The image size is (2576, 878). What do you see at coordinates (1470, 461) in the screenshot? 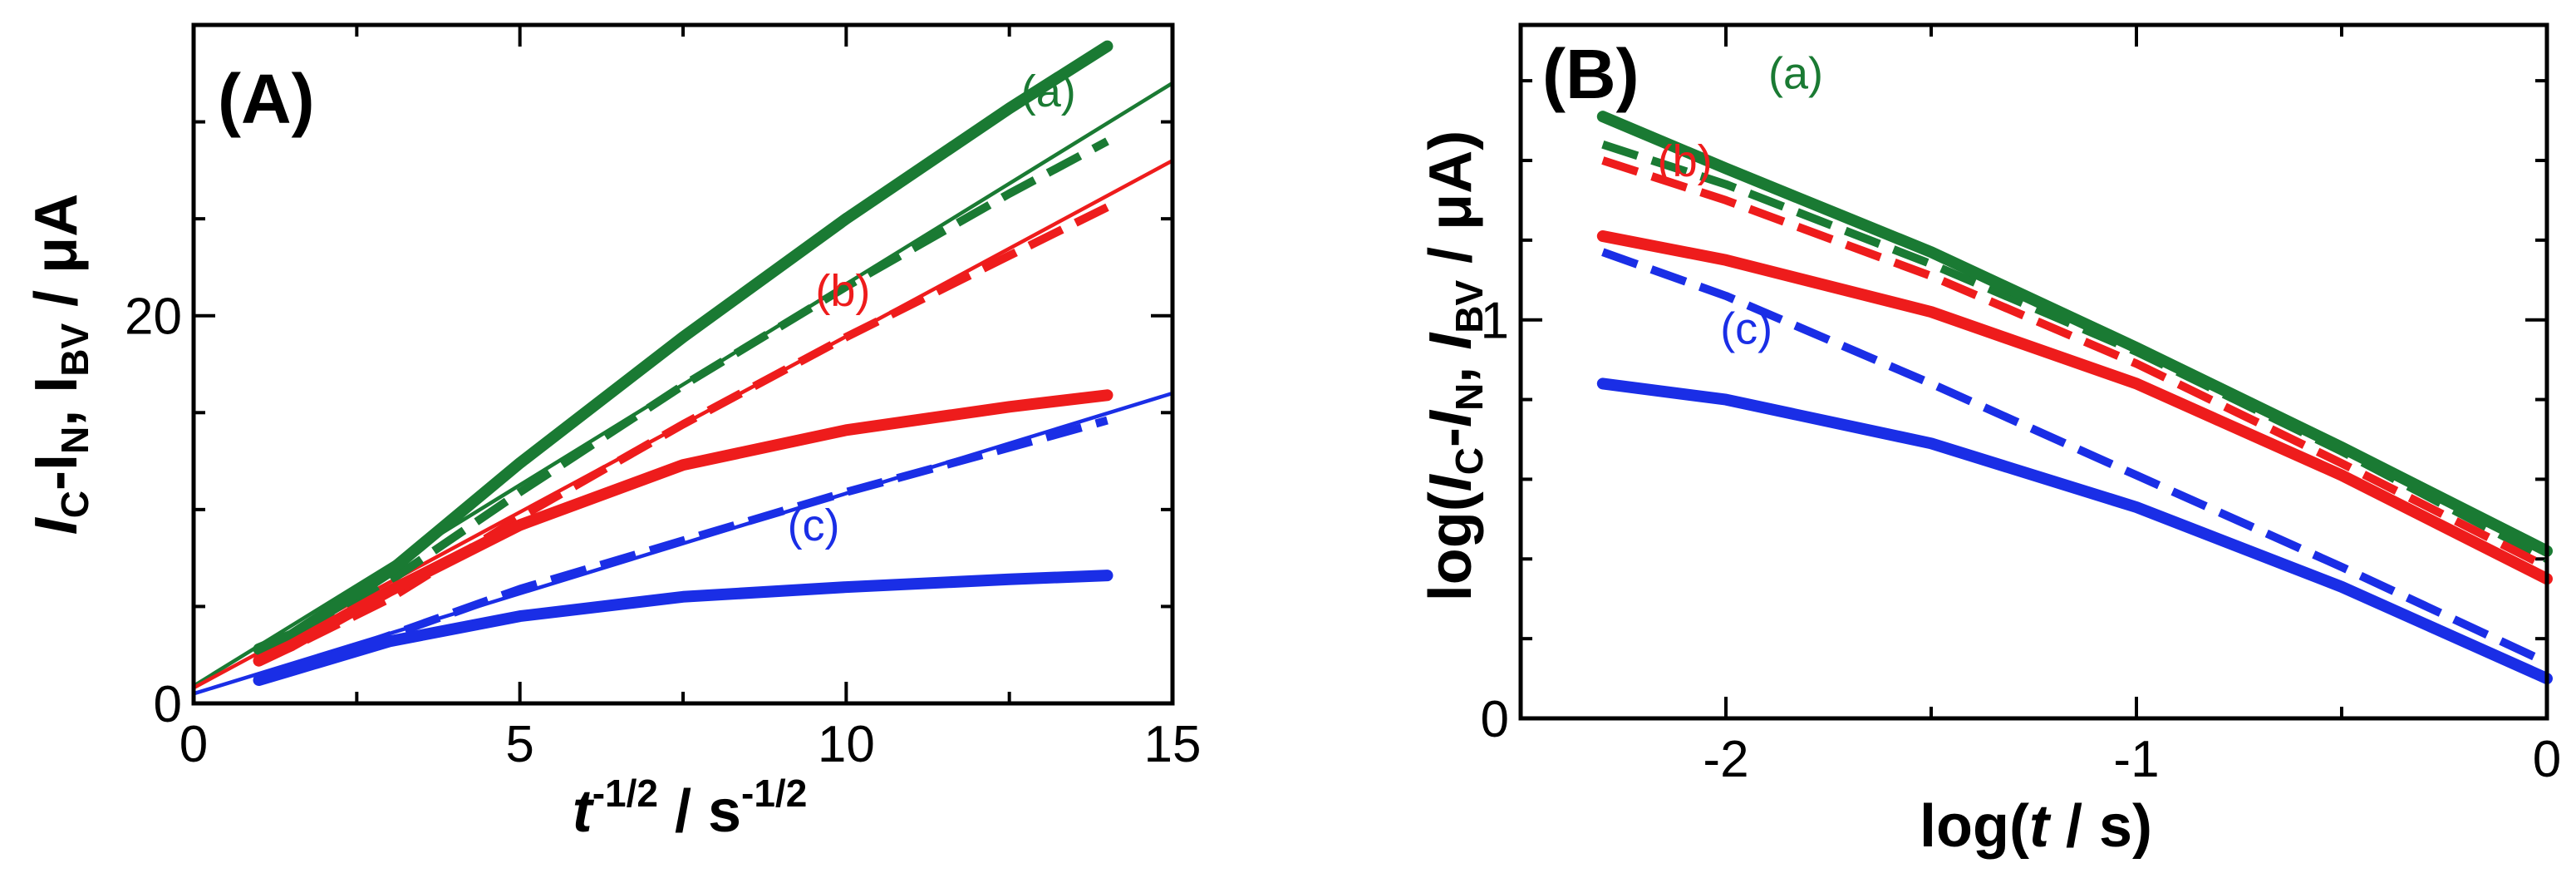
I see `panel-b-ylabel-sub: C` at bounding box center [1470, 461].